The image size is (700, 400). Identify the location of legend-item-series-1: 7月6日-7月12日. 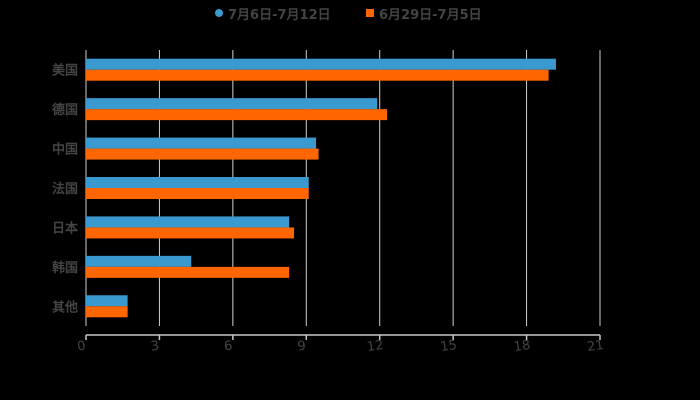
(273, 13).